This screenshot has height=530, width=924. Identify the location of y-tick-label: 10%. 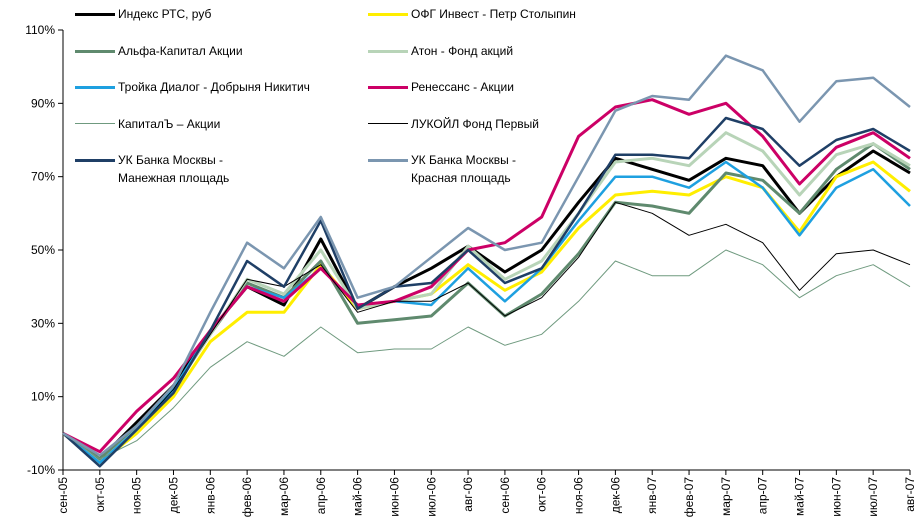
(43, 397).